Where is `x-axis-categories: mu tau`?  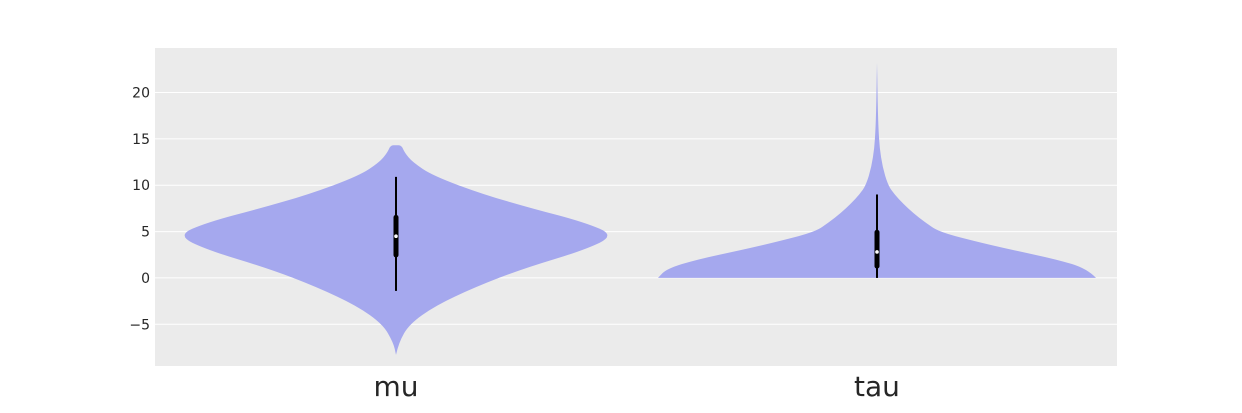
x-axis-categories: mu tau is located at coordinates (636, 386).